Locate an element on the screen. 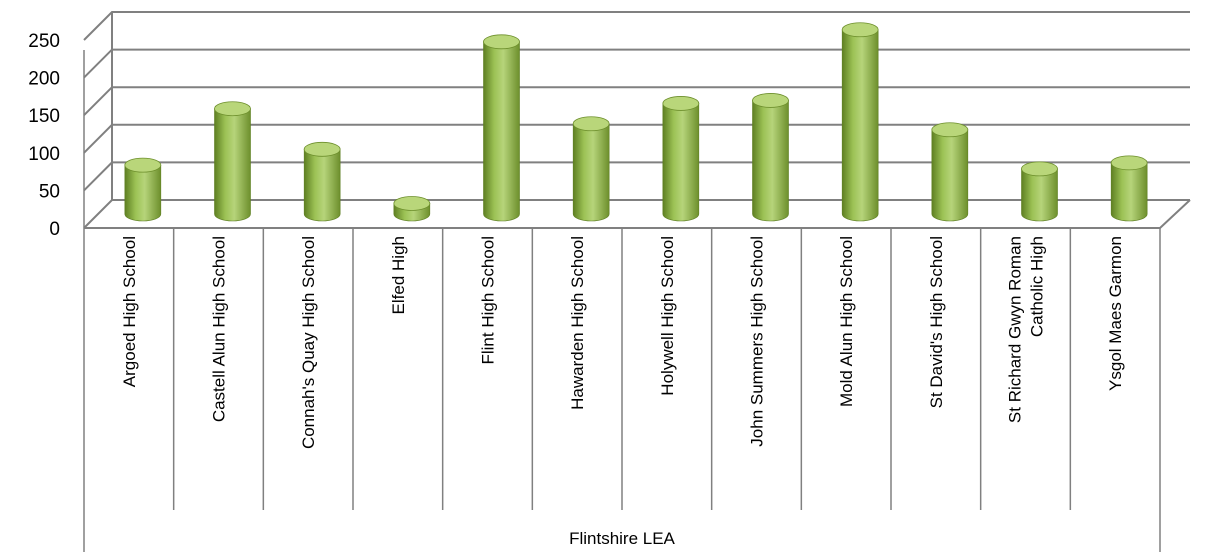  y-tick-label: 200 is located at coordinates (44, 79).